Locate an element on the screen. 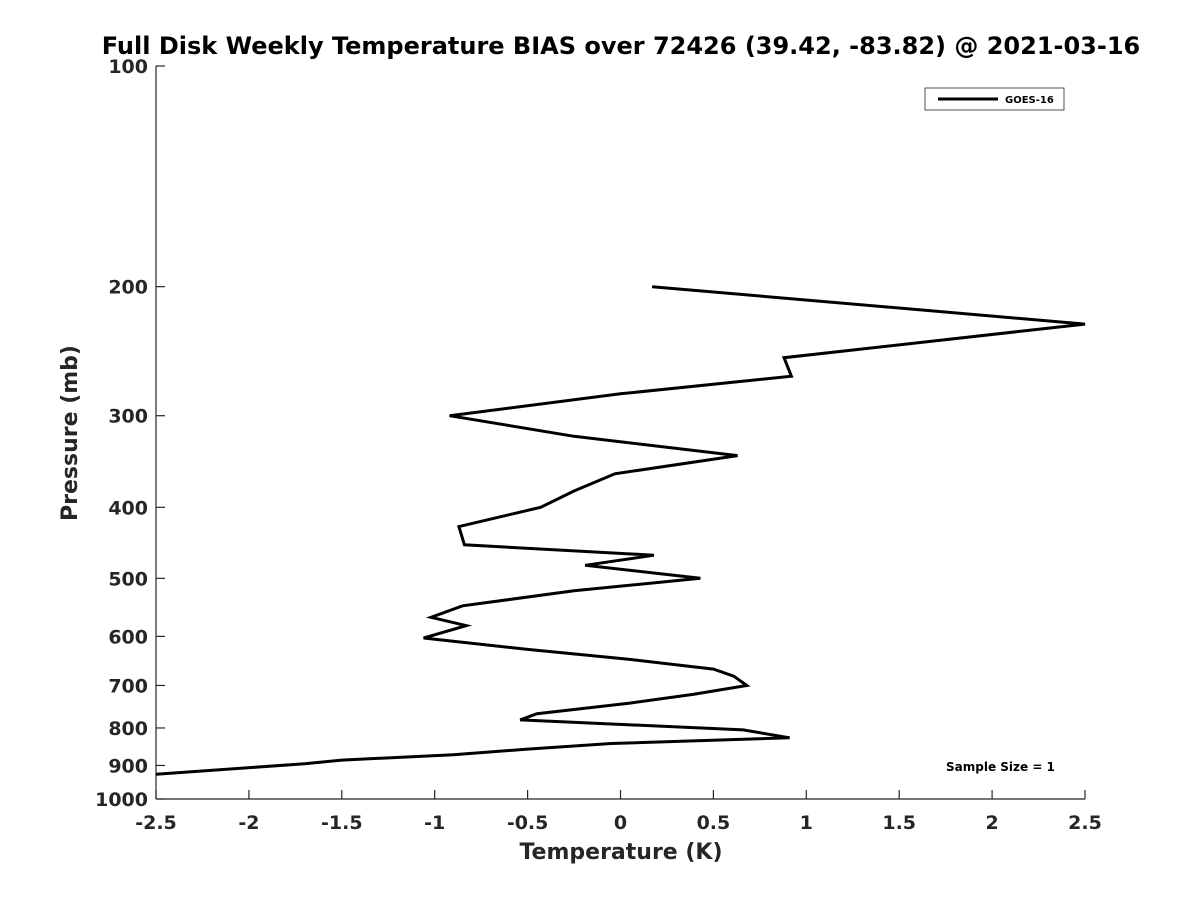 This screenshot has height=900, width=1200. legend: GOES-16 is located at coordinates (994, 99).